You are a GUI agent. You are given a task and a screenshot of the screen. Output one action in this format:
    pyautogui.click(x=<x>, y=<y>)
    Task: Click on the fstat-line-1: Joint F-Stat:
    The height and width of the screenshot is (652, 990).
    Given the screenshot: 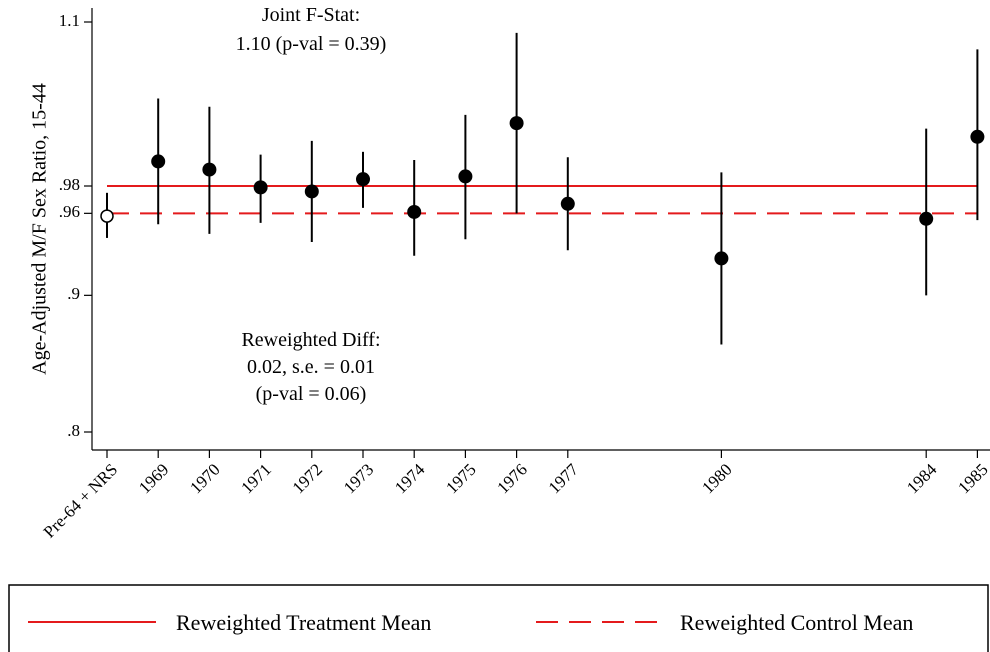 What is the action you would take?
    pyautogui.click(x=311, y=15)
    